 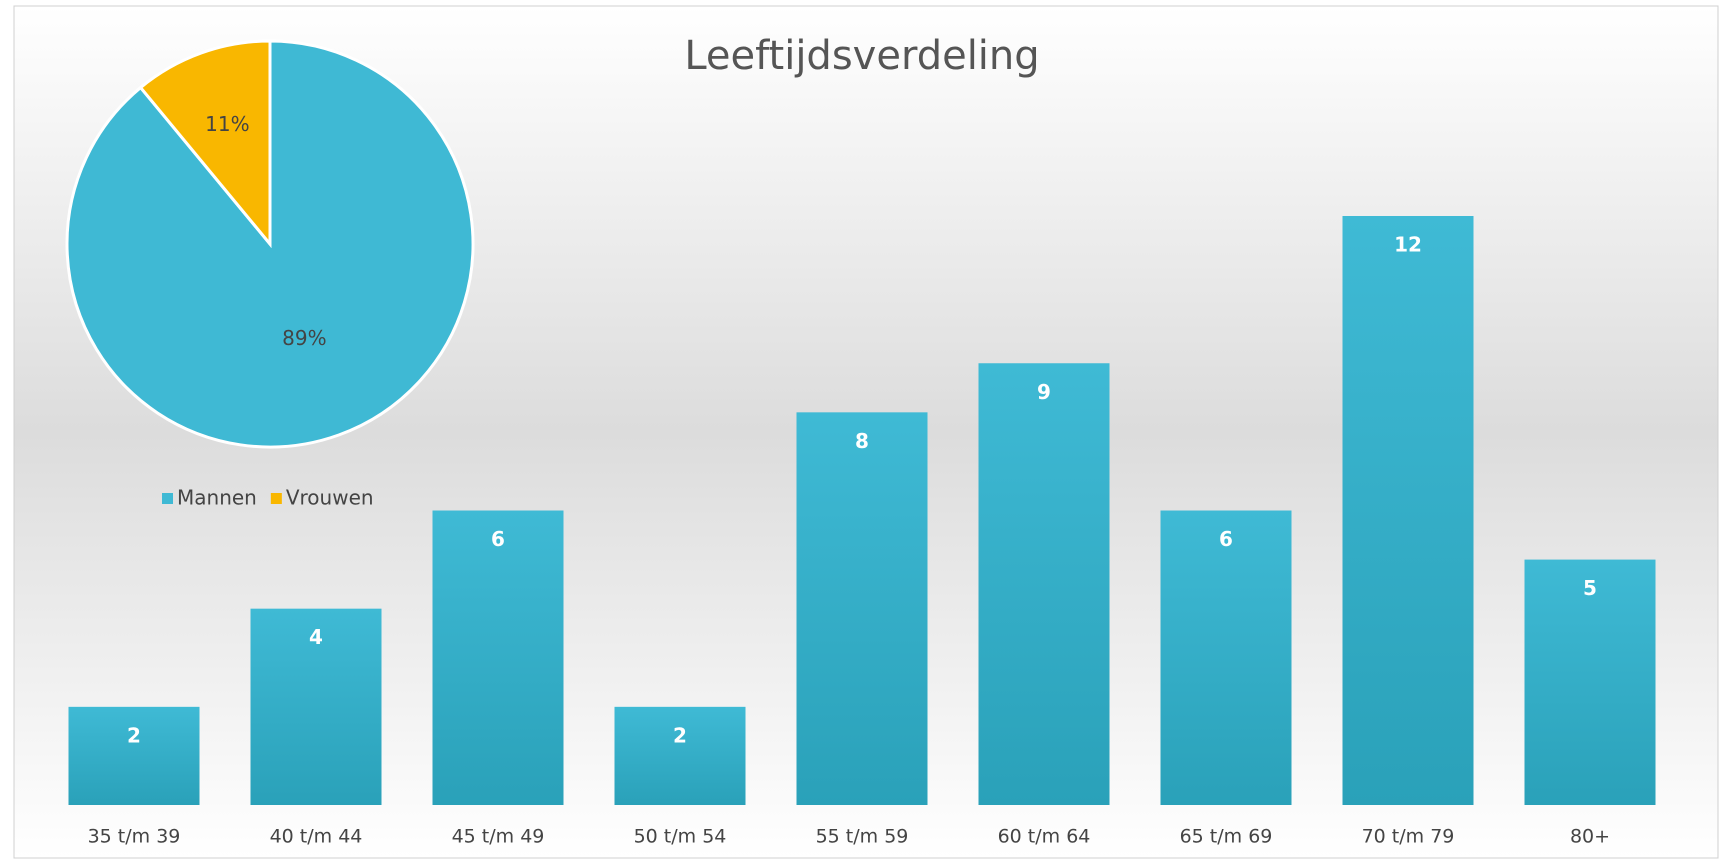 What do you see at coordinates (205, 144) in the screenshot?
I see `pie-slice` at bounding box center [205, 144].